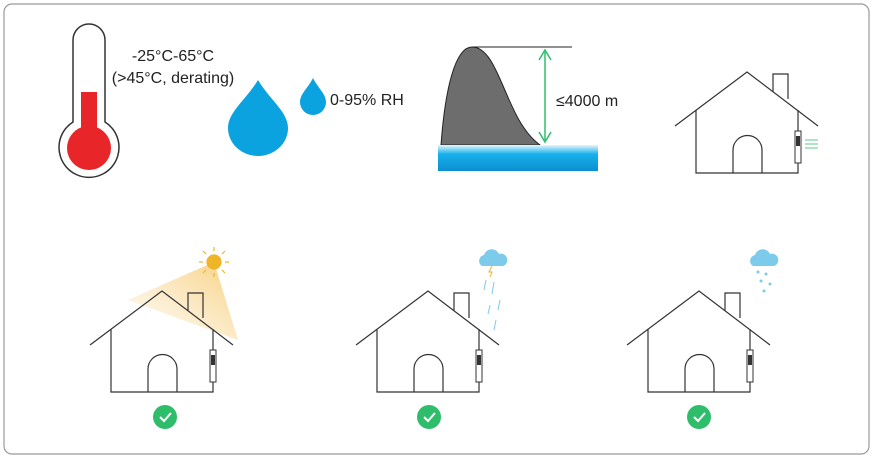  What do you see at coordinates (214, 262) in the screenshot?
I see `sun` at bounding box center [214, 262].